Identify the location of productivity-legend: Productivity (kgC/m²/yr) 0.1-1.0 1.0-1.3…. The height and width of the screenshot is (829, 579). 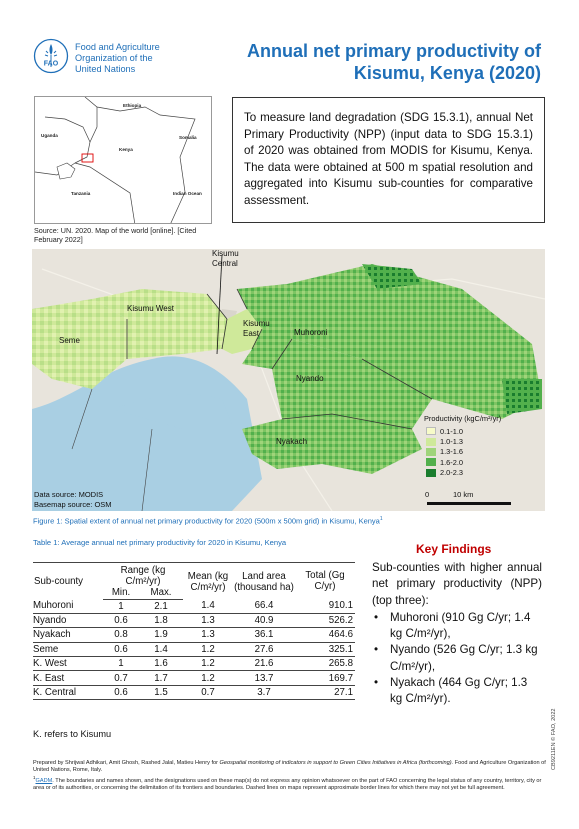
(462, 446).